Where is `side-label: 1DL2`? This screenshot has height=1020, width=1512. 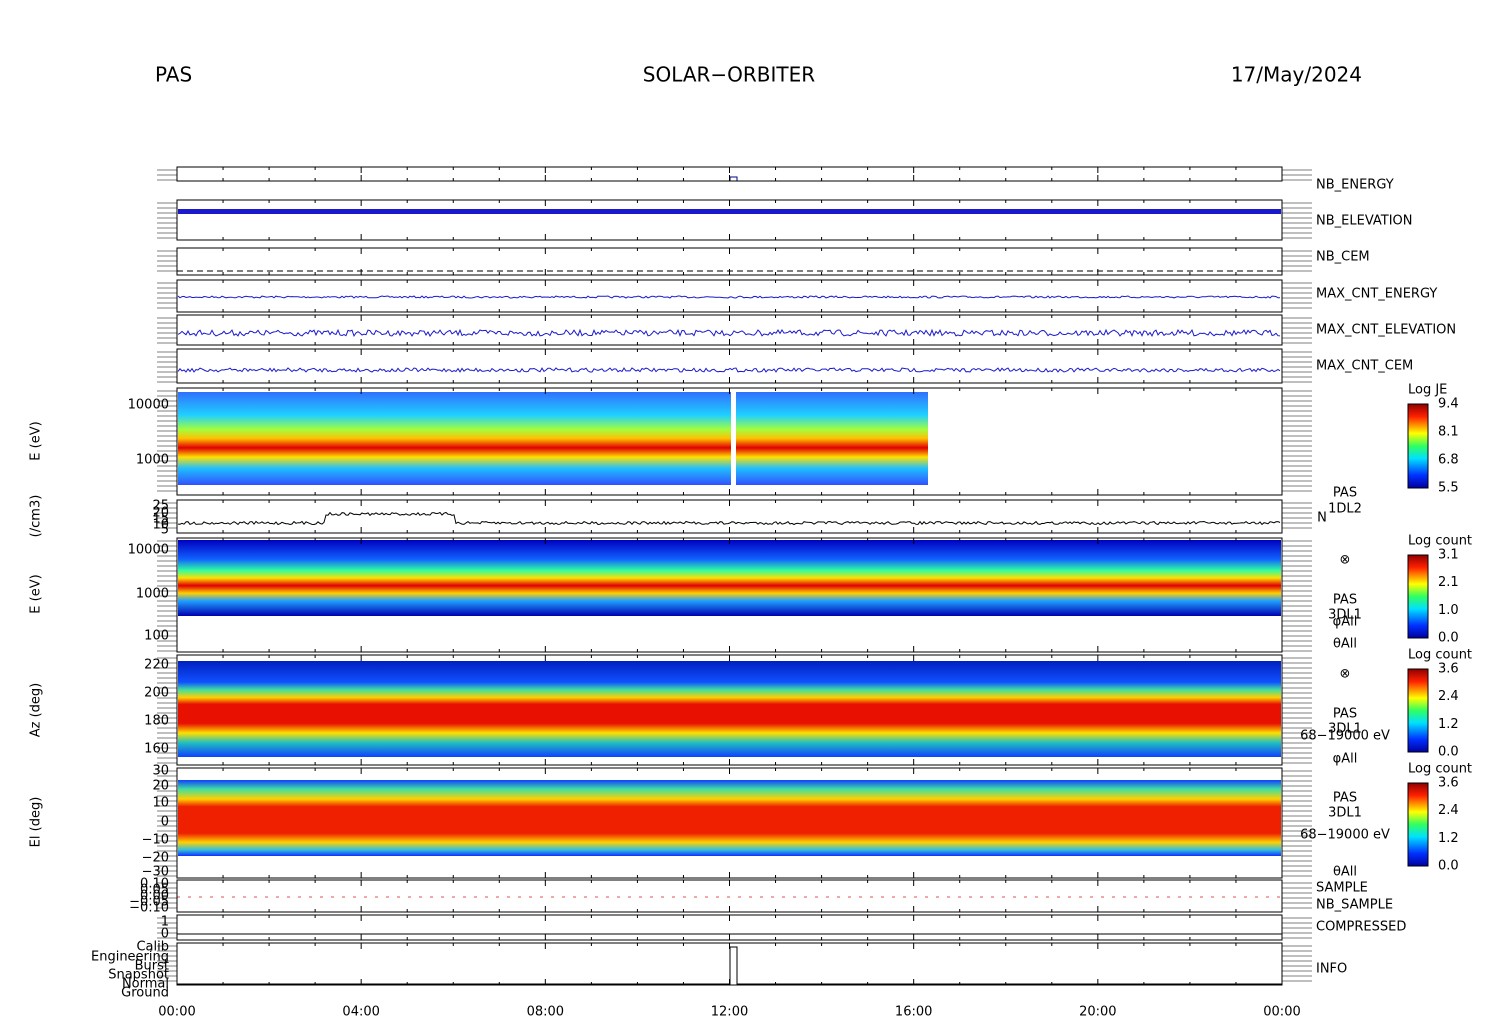
side-label: 1DL2 is located at coordinates (1345, 509).